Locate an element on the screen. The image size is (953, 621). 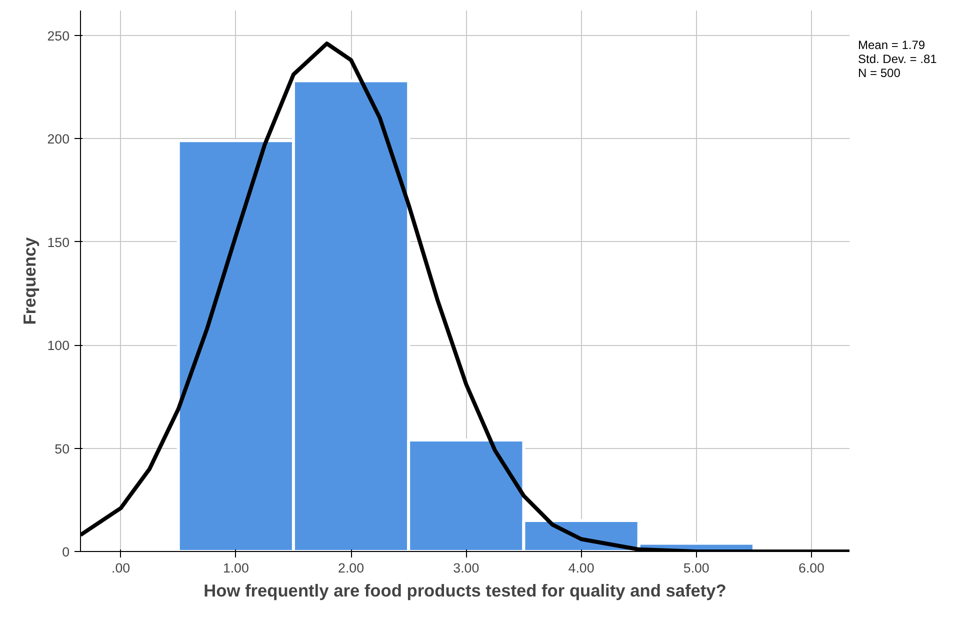
y-tick-label: 0 is located at coordinates (66, 552).